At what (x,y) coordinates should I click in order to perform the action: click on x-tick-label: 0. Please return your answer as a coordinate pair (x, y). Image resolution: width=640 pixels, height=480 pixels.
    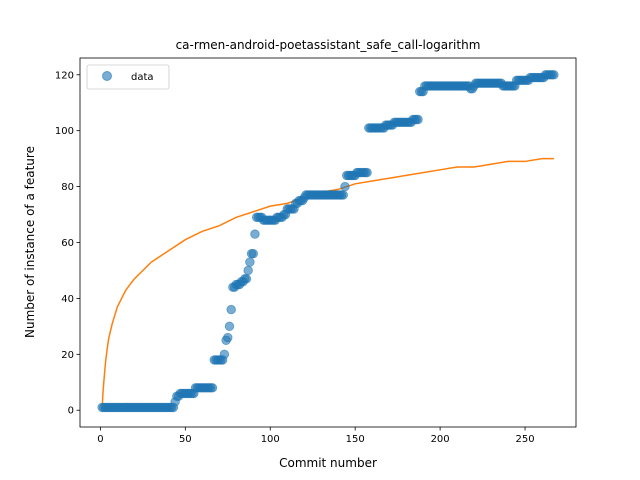
    Looking at the image, I should click on (100, 439).